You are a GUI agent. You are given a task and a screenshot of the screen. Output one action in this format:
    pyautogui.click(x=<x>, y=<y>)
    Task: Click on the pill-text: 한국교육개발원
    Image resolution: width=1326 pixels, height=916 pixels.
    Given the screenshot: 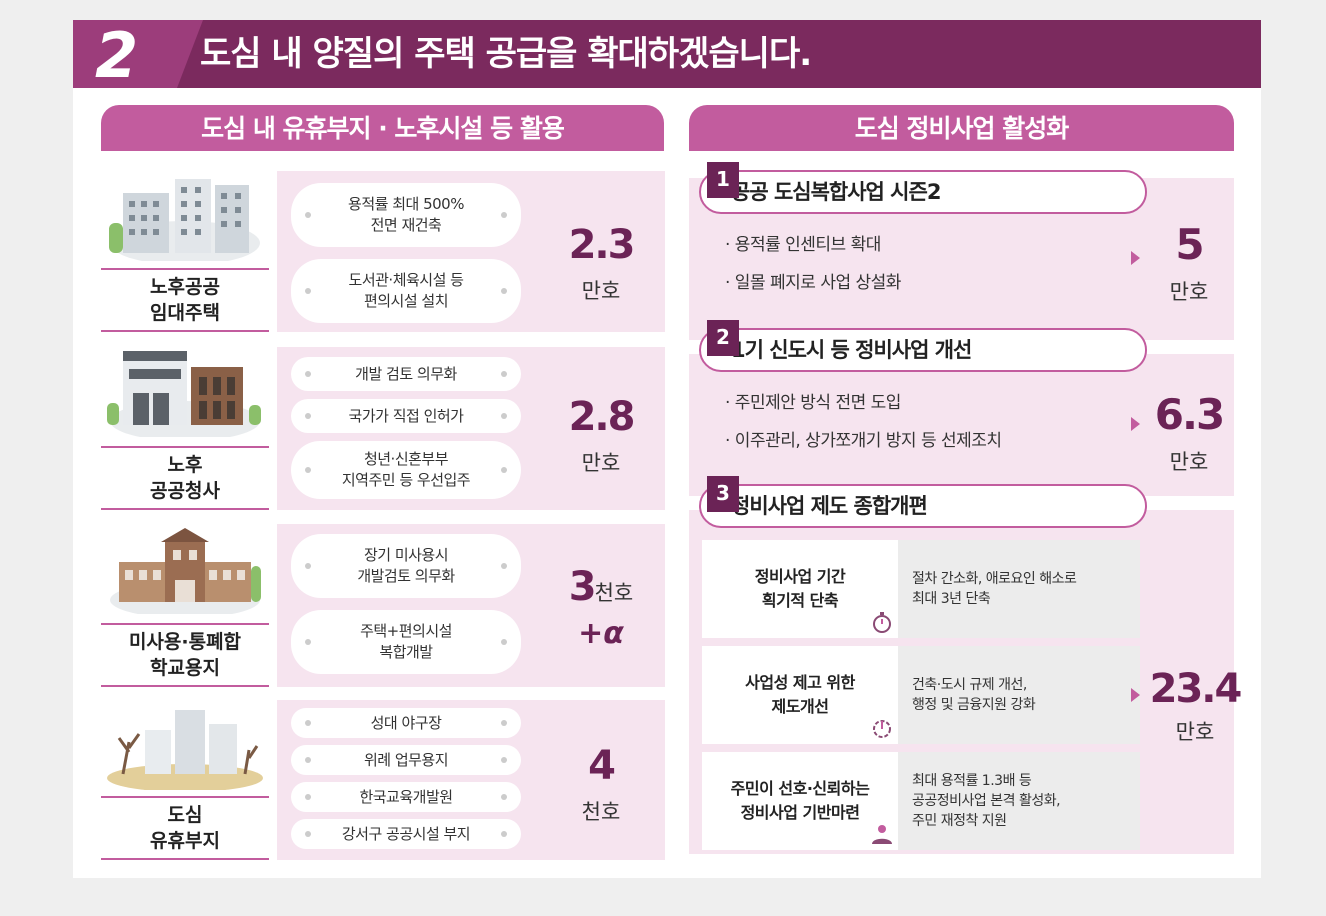 What is the action you would take?
    pyautogui.click(x=406, y=796)
    